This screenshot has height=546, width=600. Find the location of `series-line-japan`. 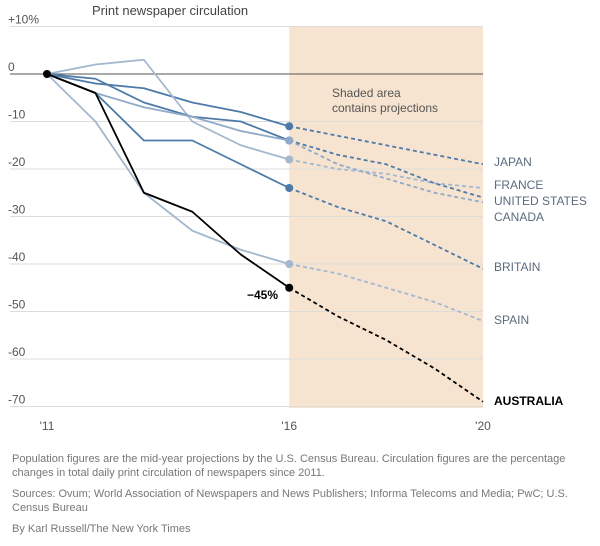

series-line-japan is located at coordinates (168, 100).